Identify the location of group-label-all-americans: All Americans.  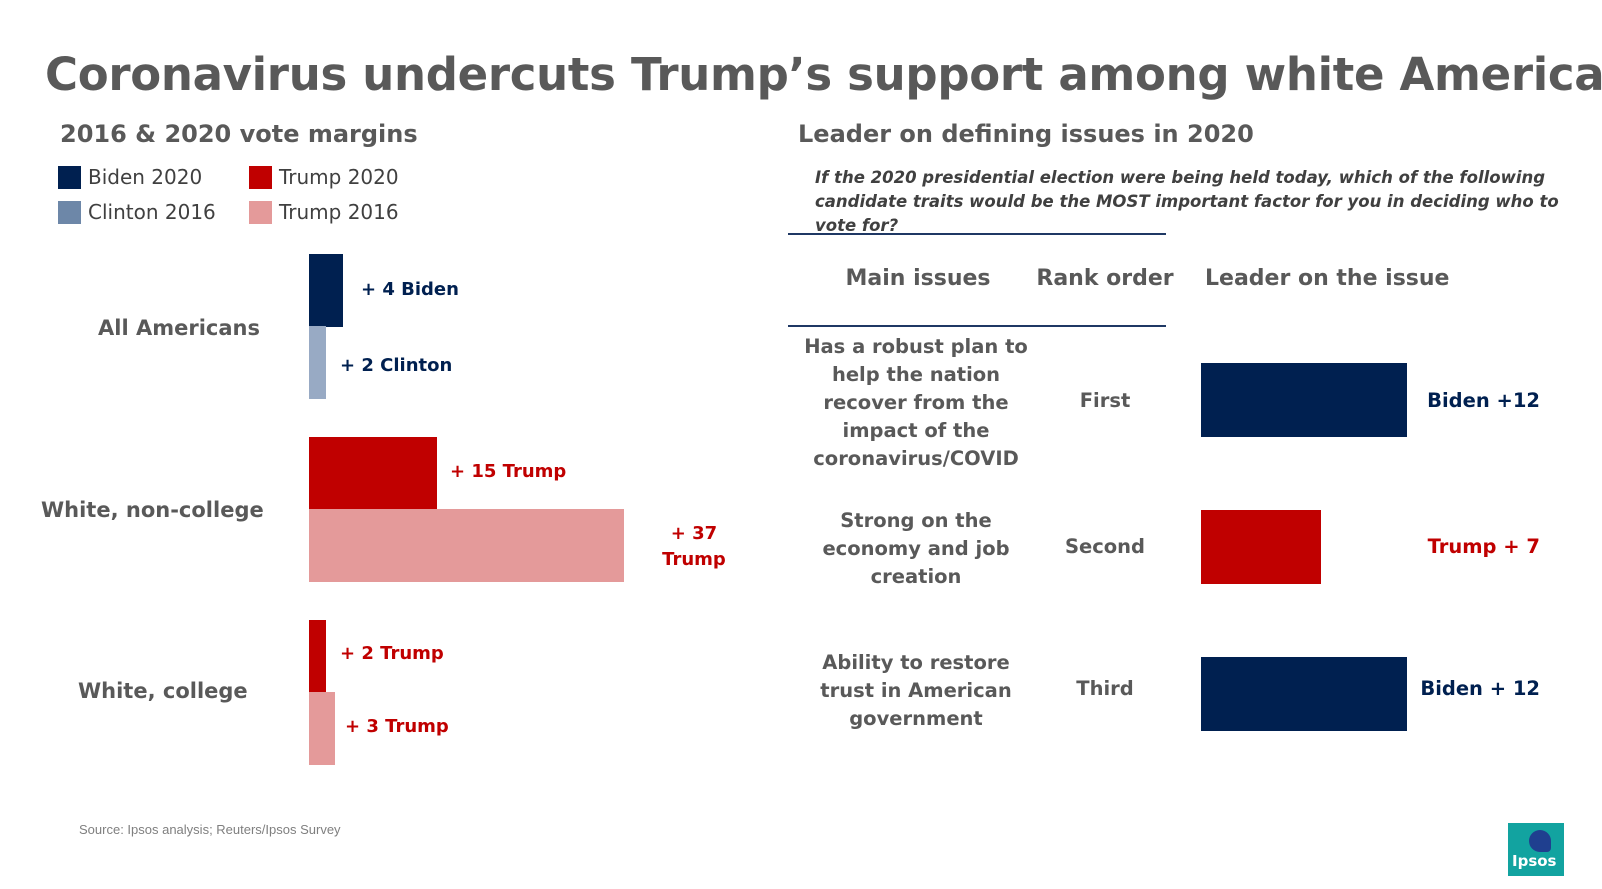
(179, 328).